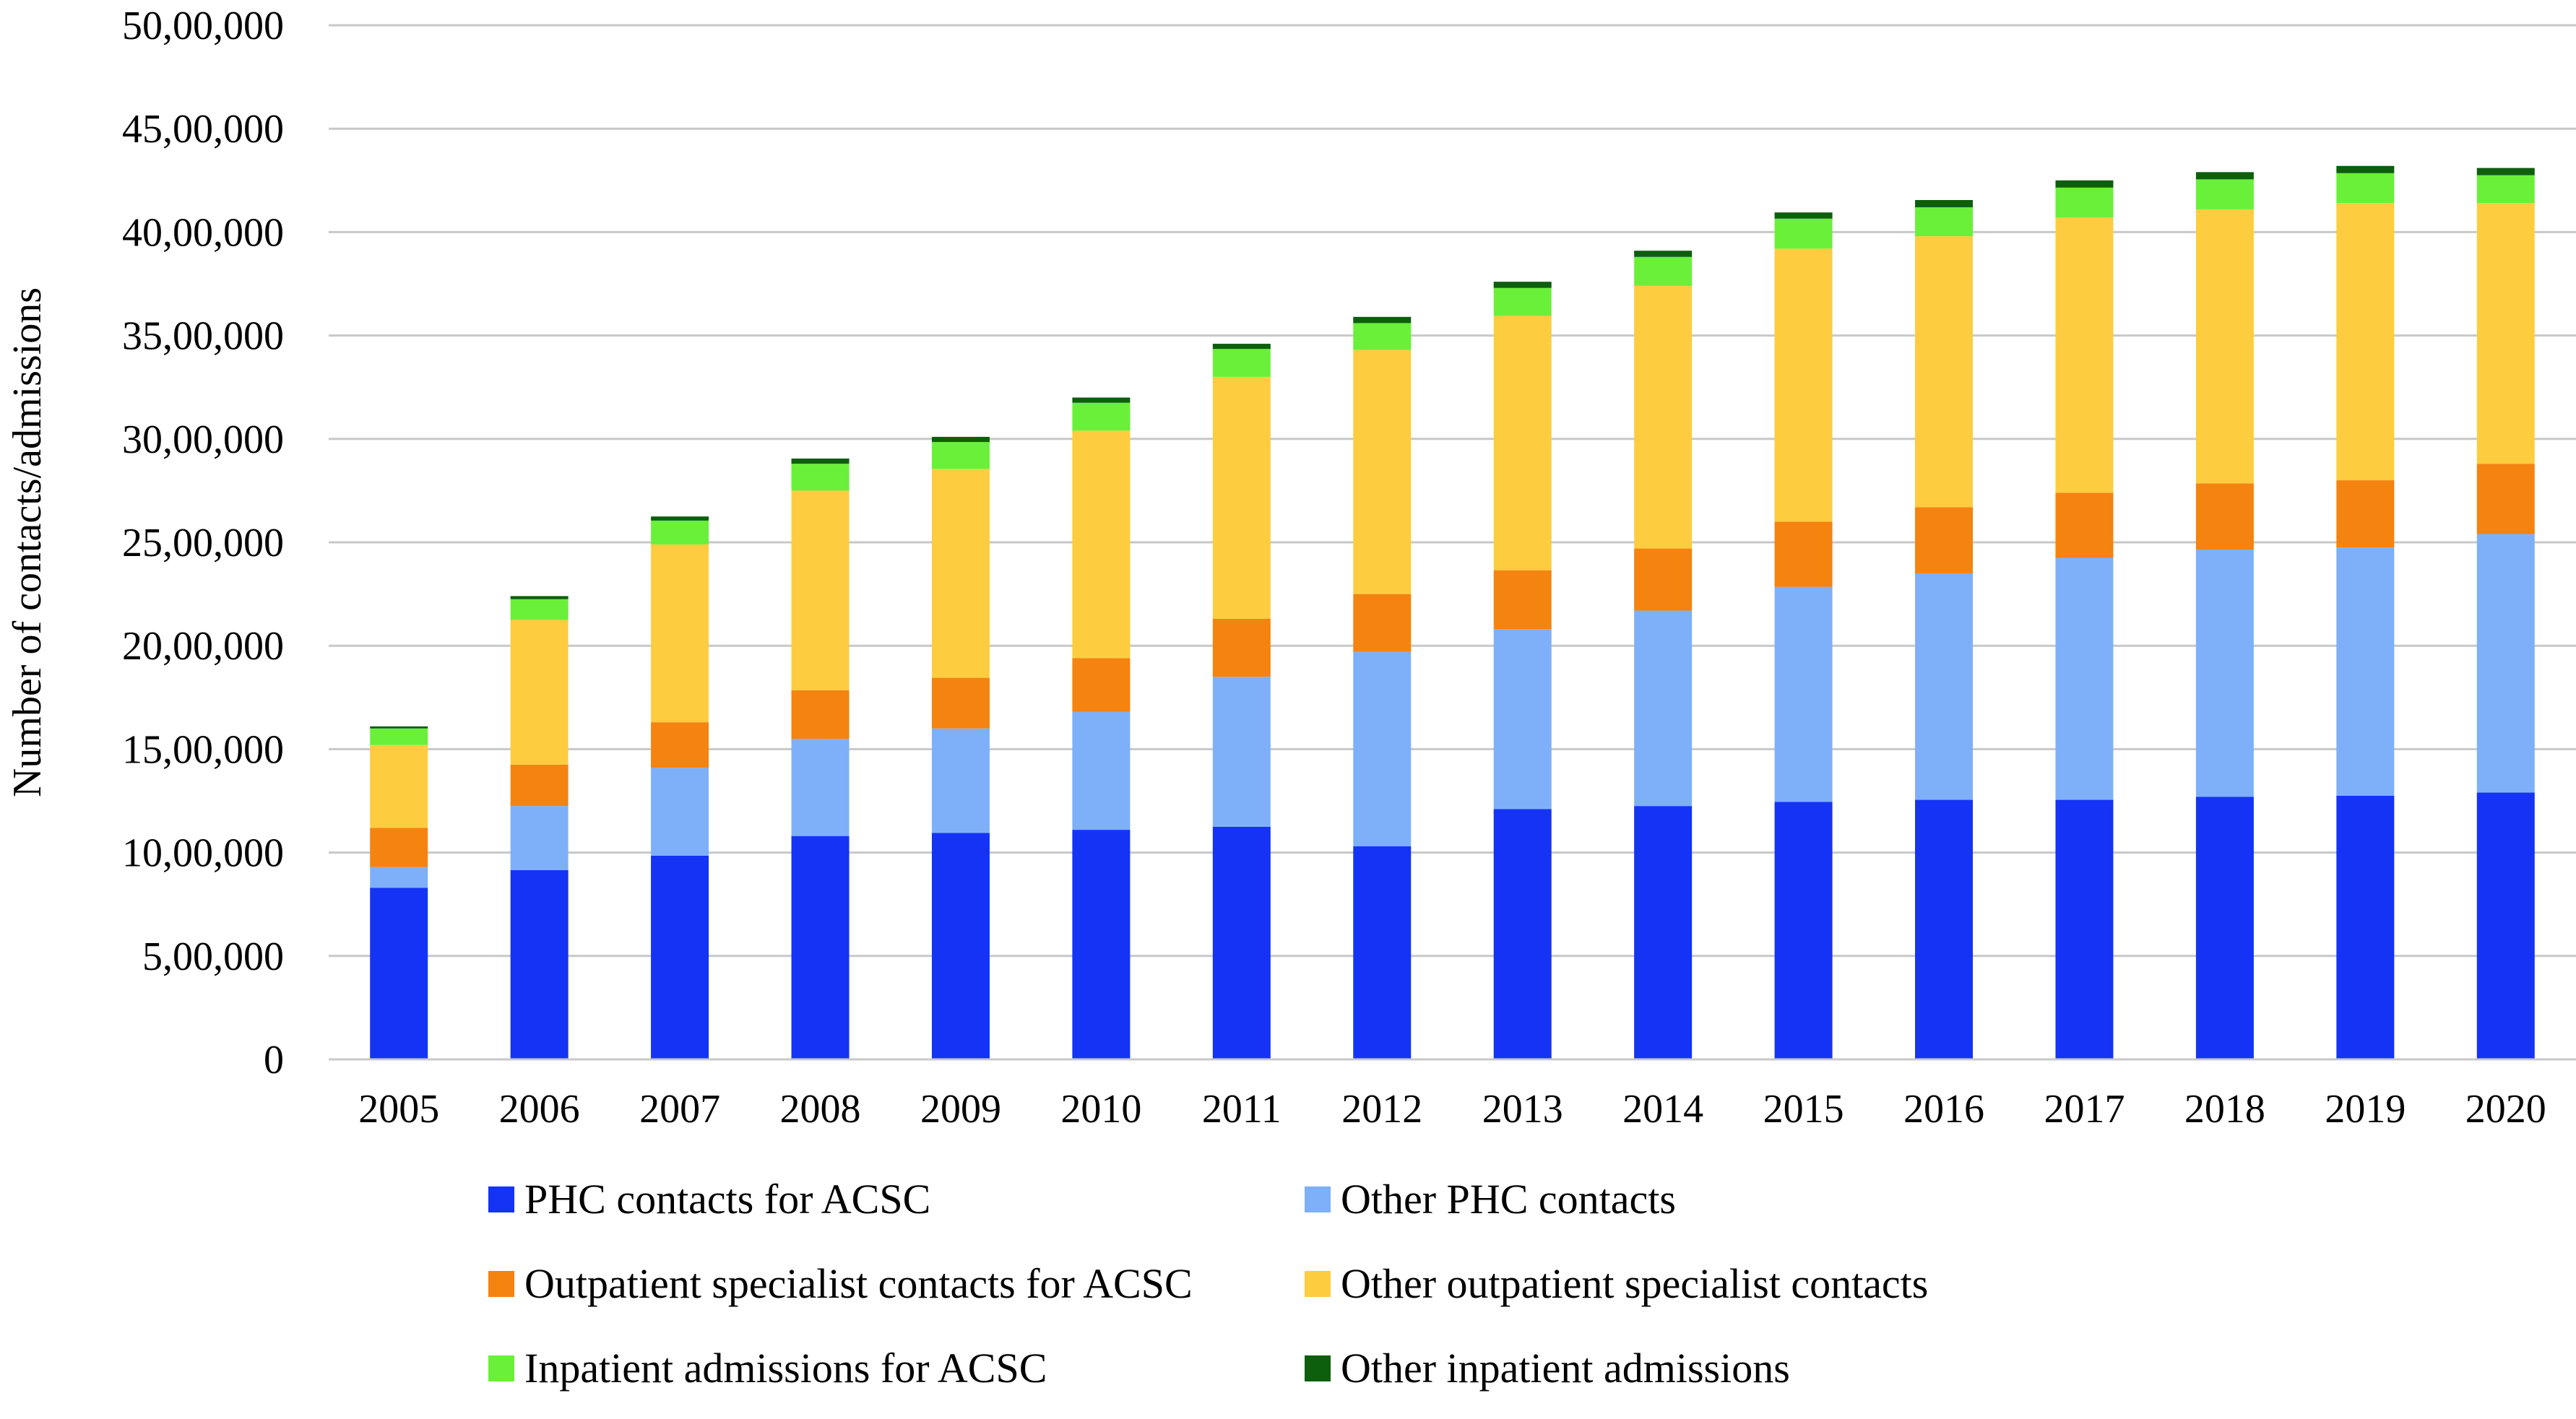 The height and width of the screenshot is (1419, 2576). What do you see at coordinates (1523, 600) in the screenshot?
I see `bar-segment-3-2013` at bounding box center [1523, 600].